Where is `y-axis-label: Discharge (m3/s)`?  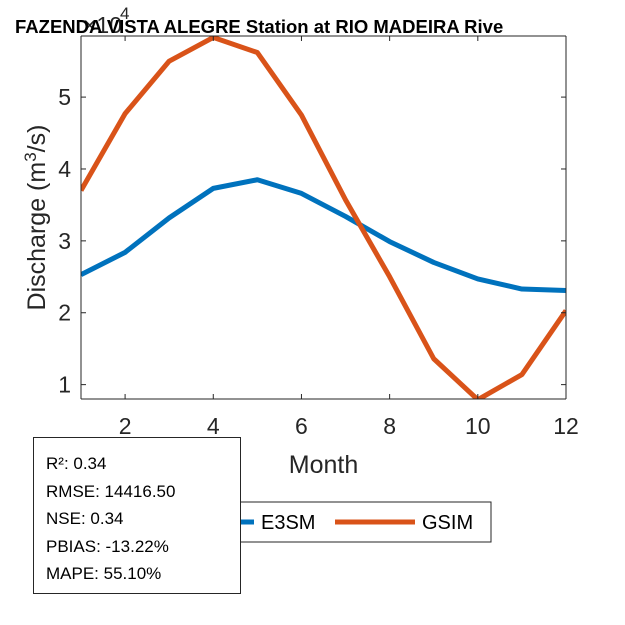 y-axis-label: Discharge (m3/s) is located at coordinates (36, 218).